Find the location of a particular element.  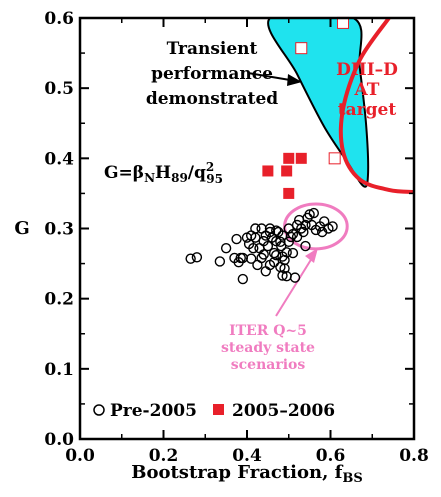

transient-arrow is located at coordinates (269, 76).